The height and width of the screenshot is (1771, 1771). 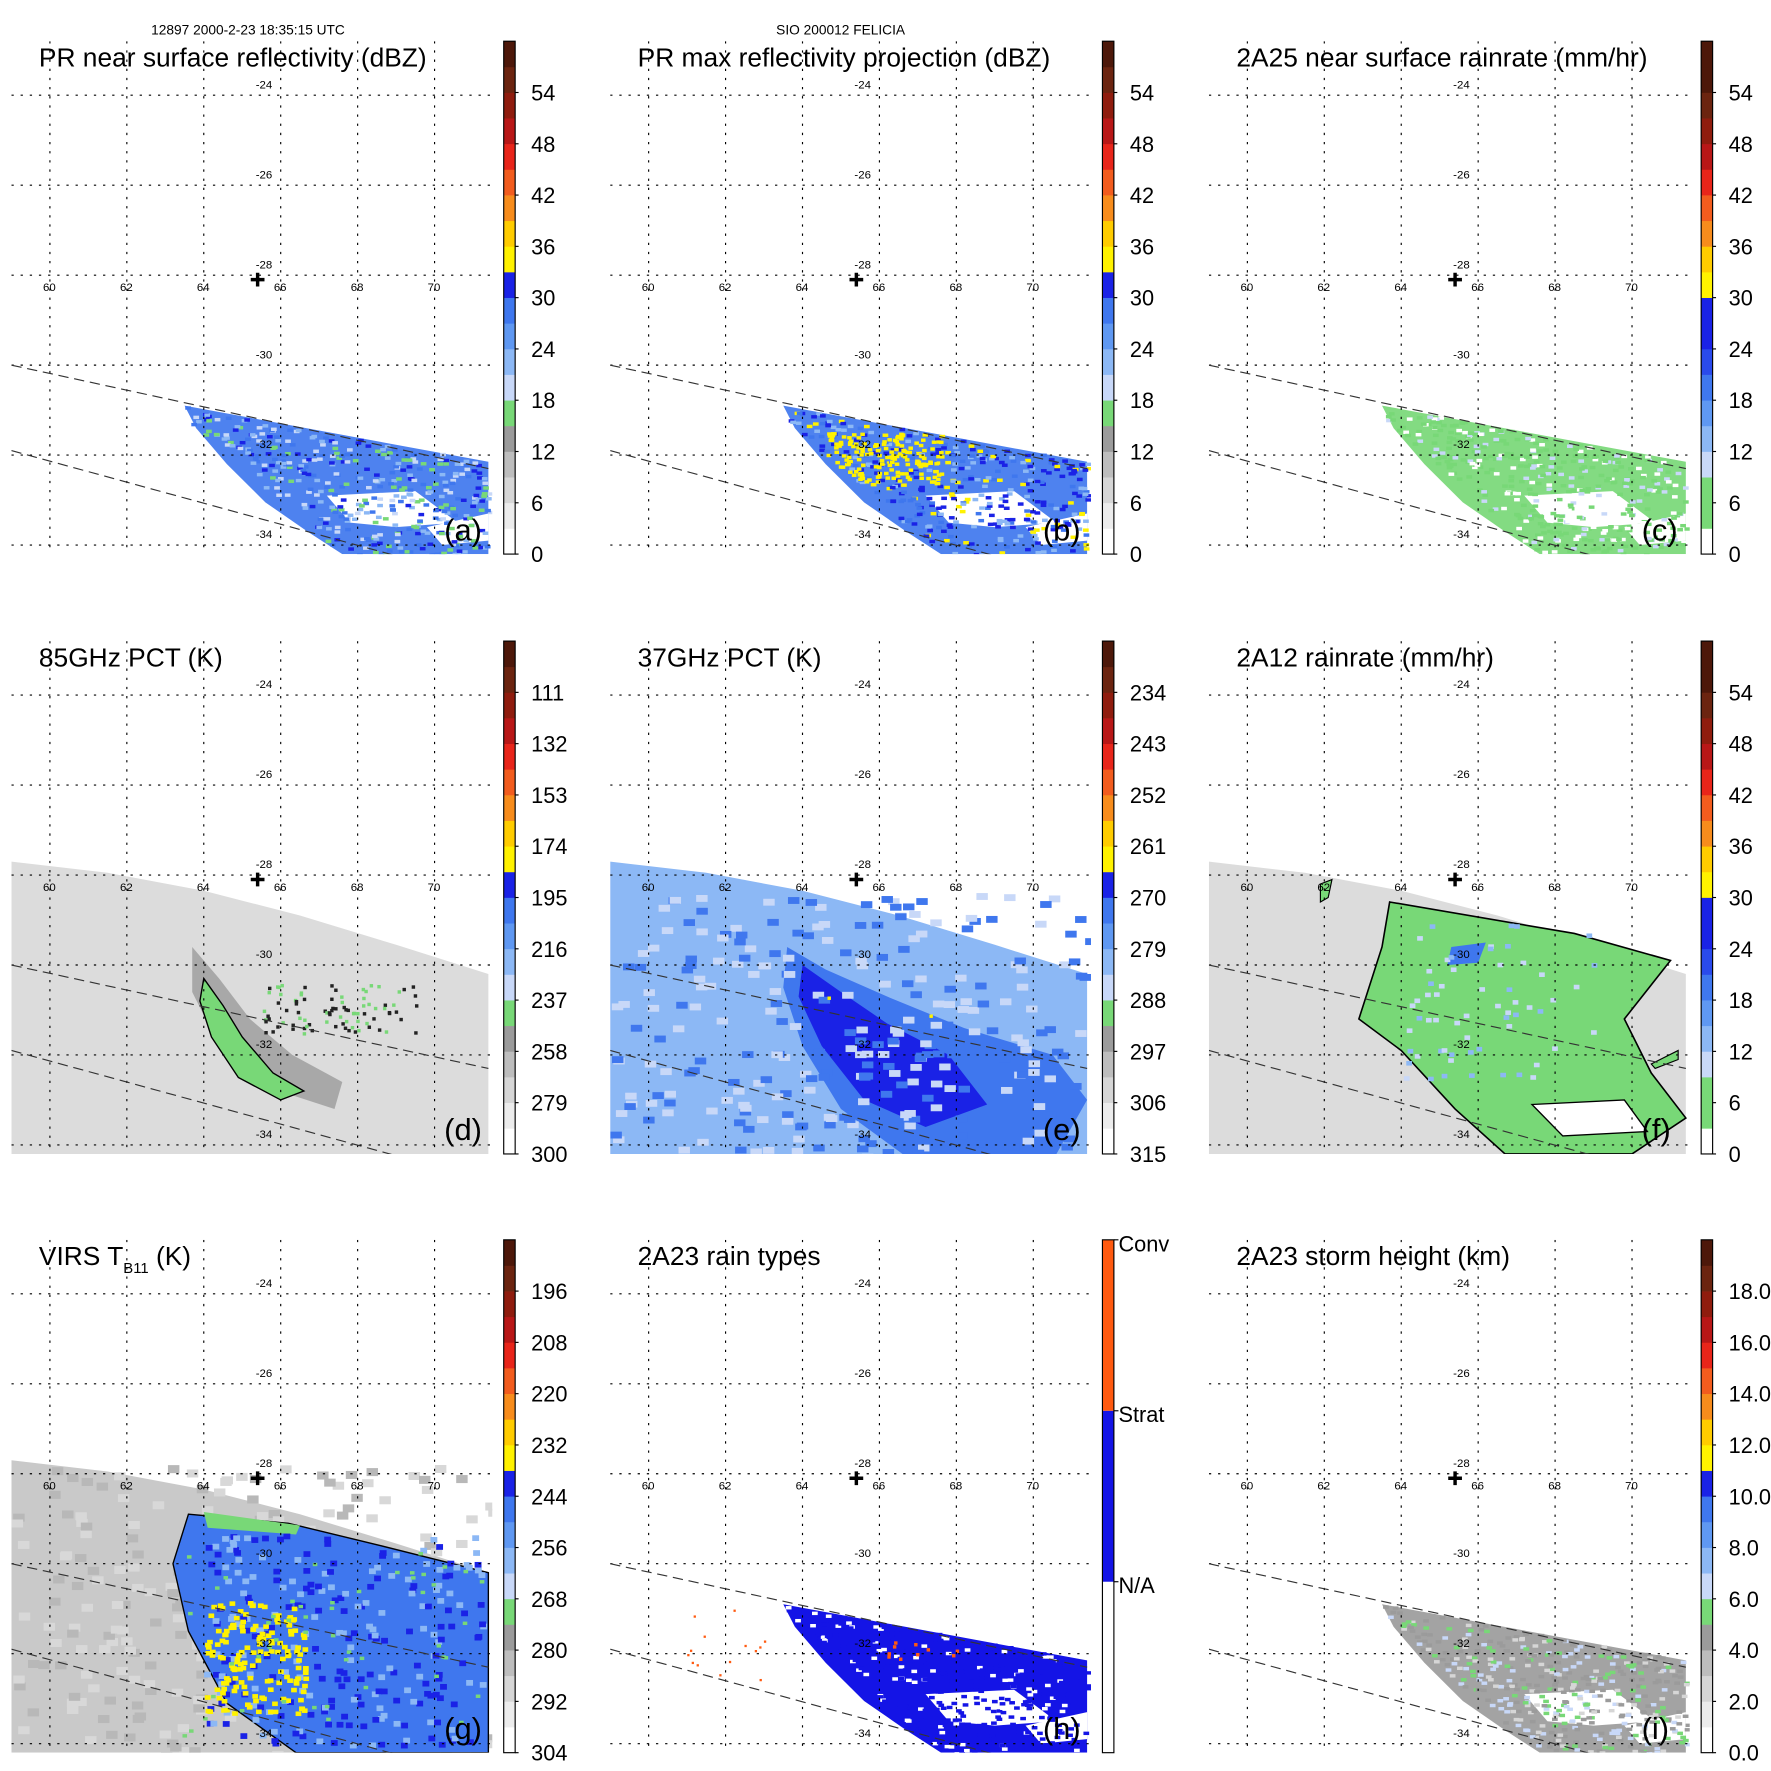 I want to click on colorbar-label: 24, so click(x=1142, y=349).